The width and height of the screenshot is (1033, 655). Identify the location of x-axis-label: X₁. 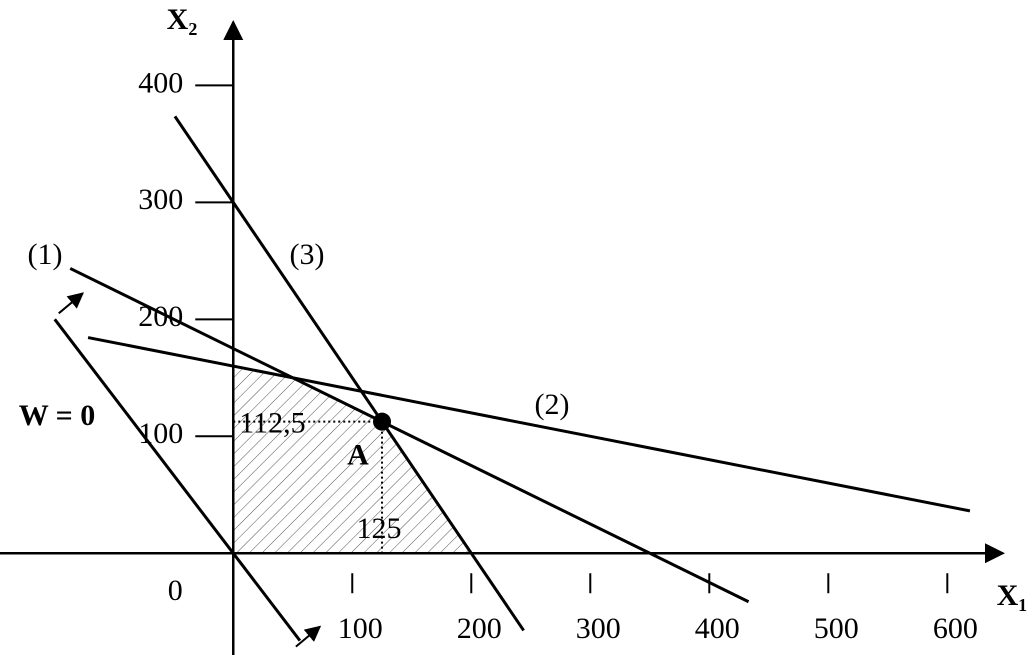
(1012, 595).